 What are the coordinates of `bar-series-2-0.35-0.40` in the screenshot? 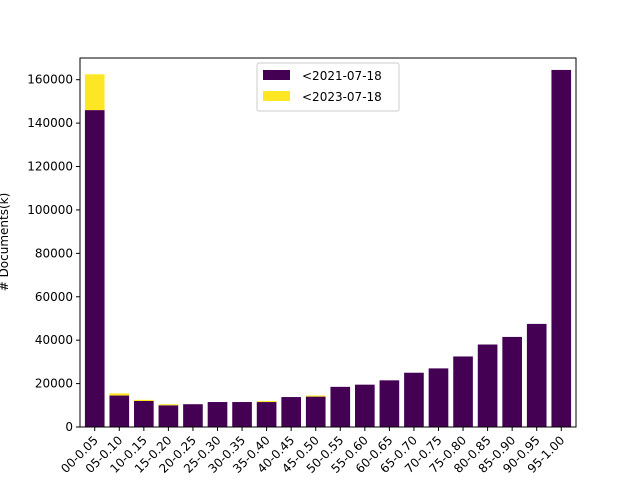 It's located at (266, 401).